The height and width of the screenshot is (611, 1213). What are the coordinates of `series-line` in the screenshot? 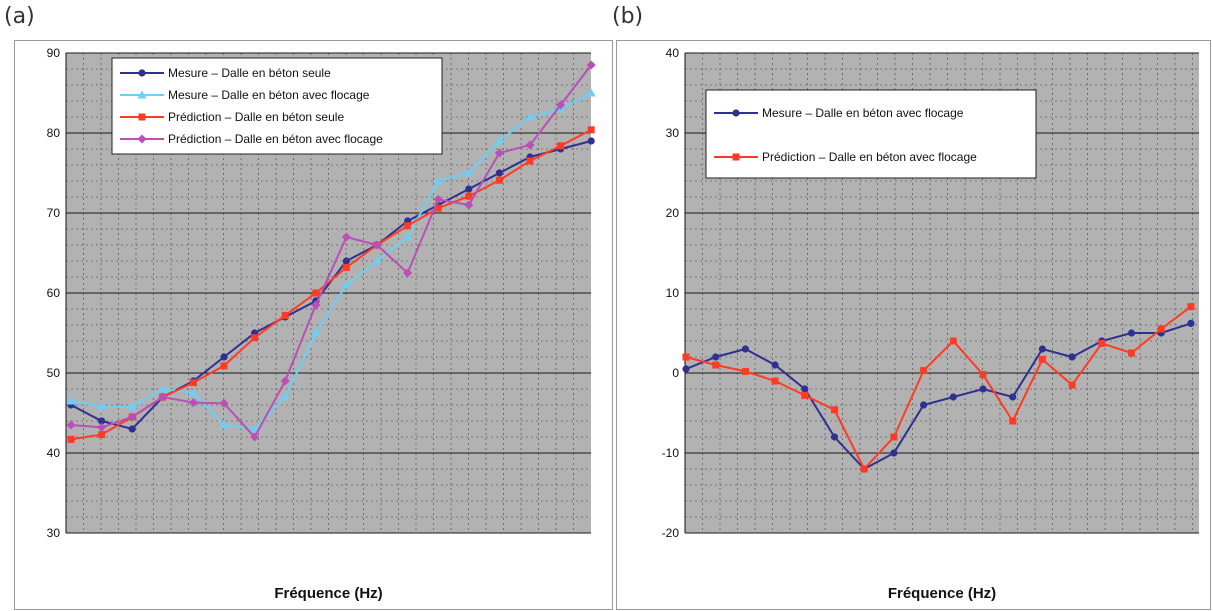 It's located at (938, 388).